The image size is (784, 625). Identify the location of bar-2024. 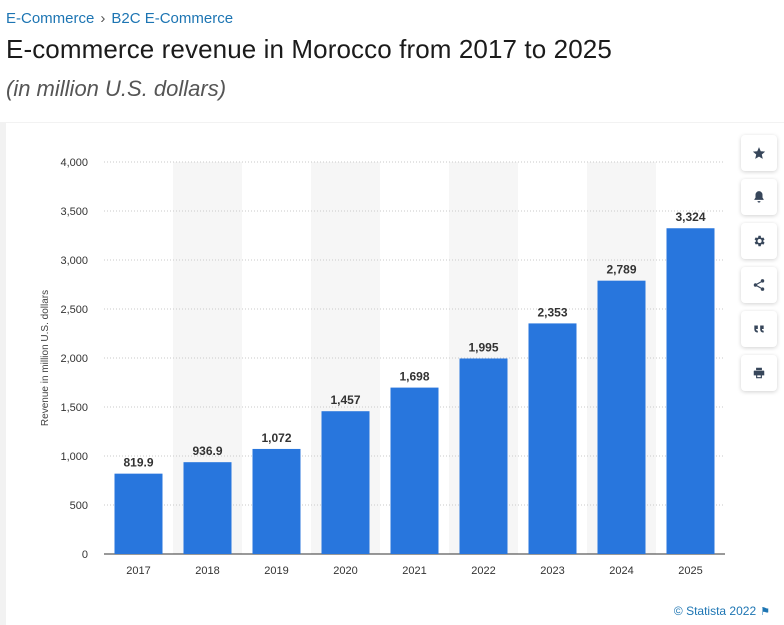
(621, 417).